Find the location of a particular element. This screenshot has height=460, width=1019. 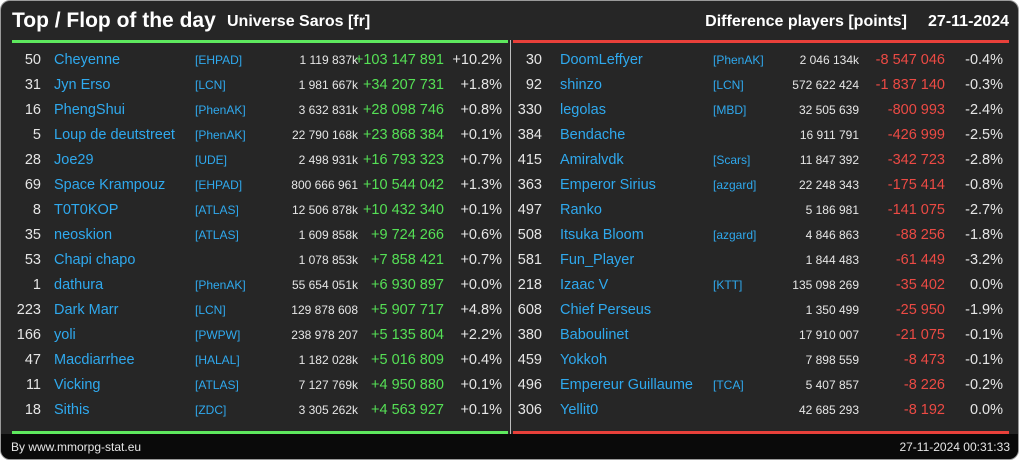

player-name-link: DoomLeffyer is located at coordinates (601, 60).